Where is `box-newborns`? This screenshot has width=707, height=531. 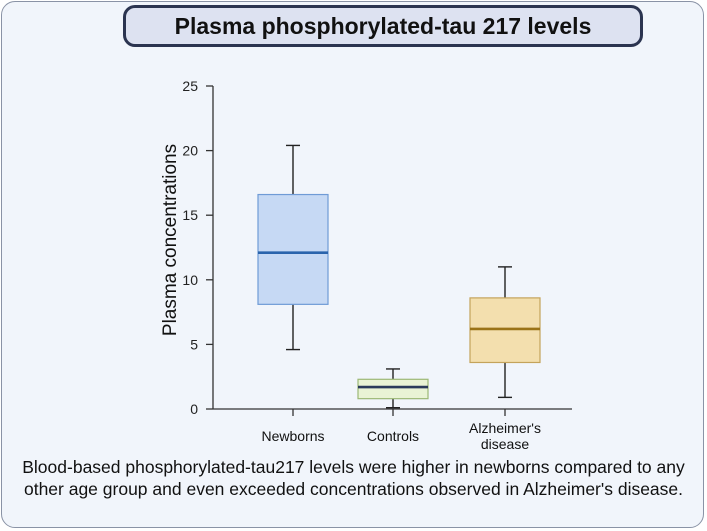 box-newborns is located at coordinates (293, 247).